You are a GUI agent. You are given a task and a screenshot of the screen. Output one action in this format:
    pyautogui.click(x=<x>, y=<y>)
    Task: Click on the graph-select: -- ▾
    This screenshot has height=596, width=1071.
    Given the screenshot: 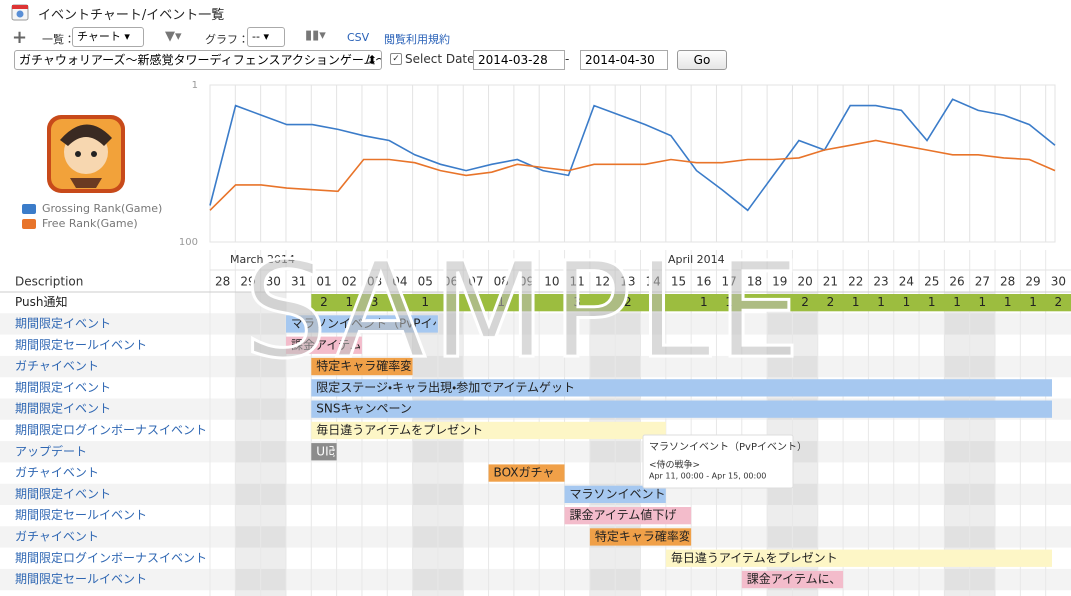 What is the action you would take?
    pyautogui.click(x=266, y=37)
    